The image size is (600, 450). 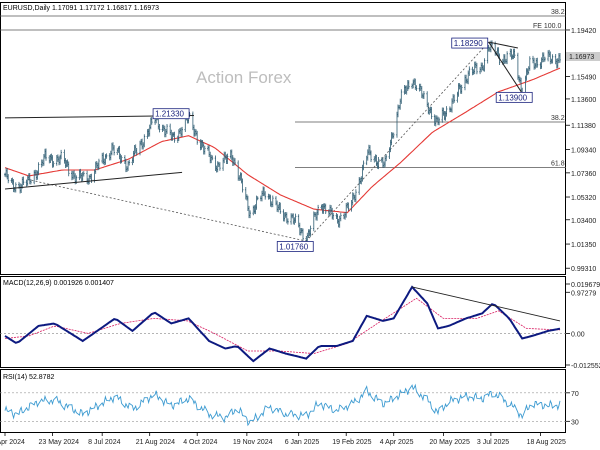 What do you see at coordinates (585, 285) in the screenshot?
I see `macd-y-tick-label: 0.019679` at bounding box center [585, 285].